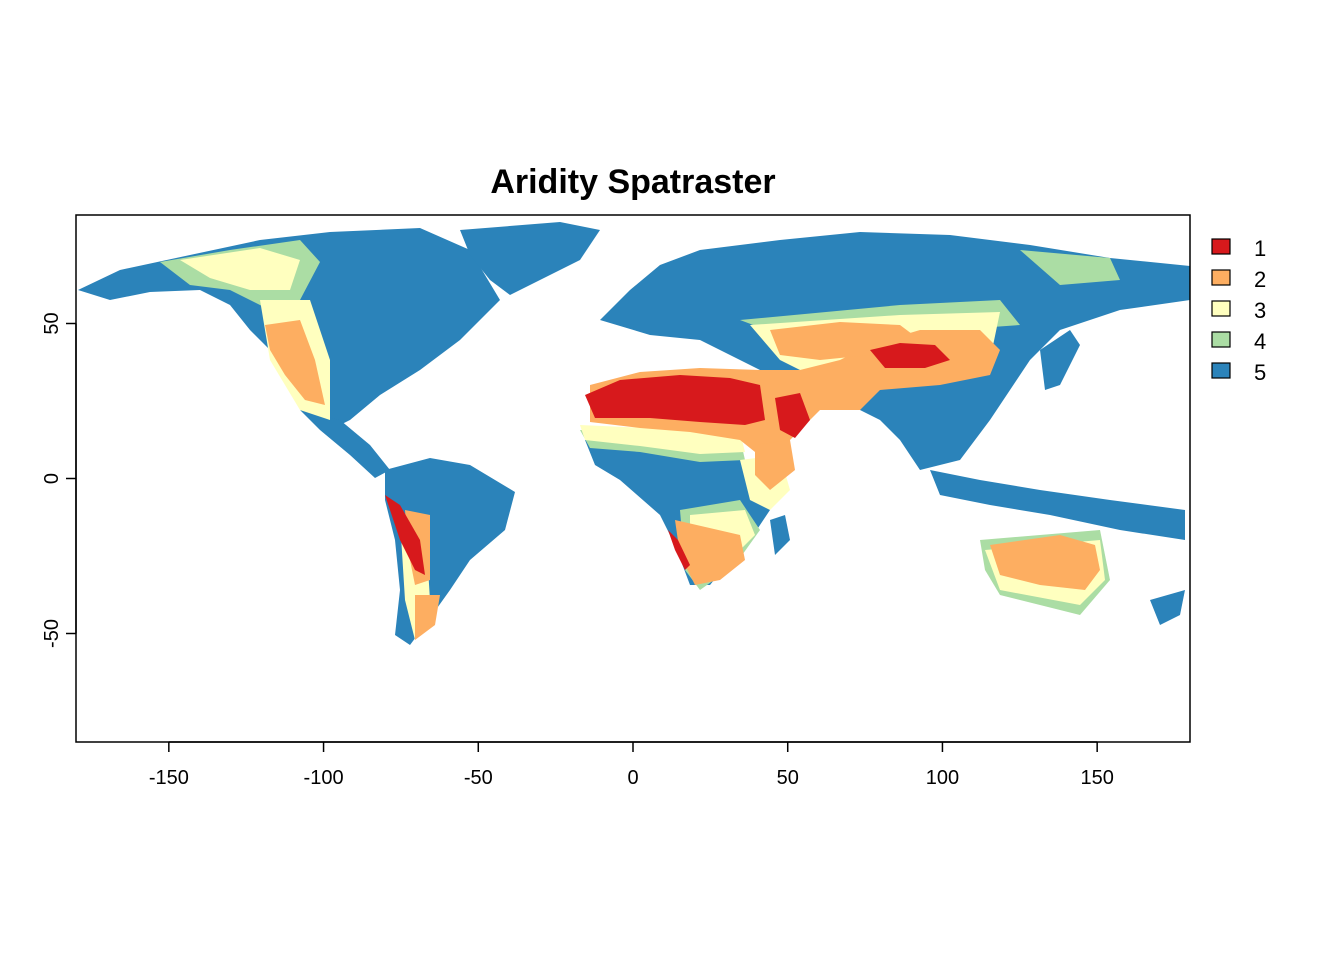  I want to click on x-tick-label: 0, so click(632, 778).